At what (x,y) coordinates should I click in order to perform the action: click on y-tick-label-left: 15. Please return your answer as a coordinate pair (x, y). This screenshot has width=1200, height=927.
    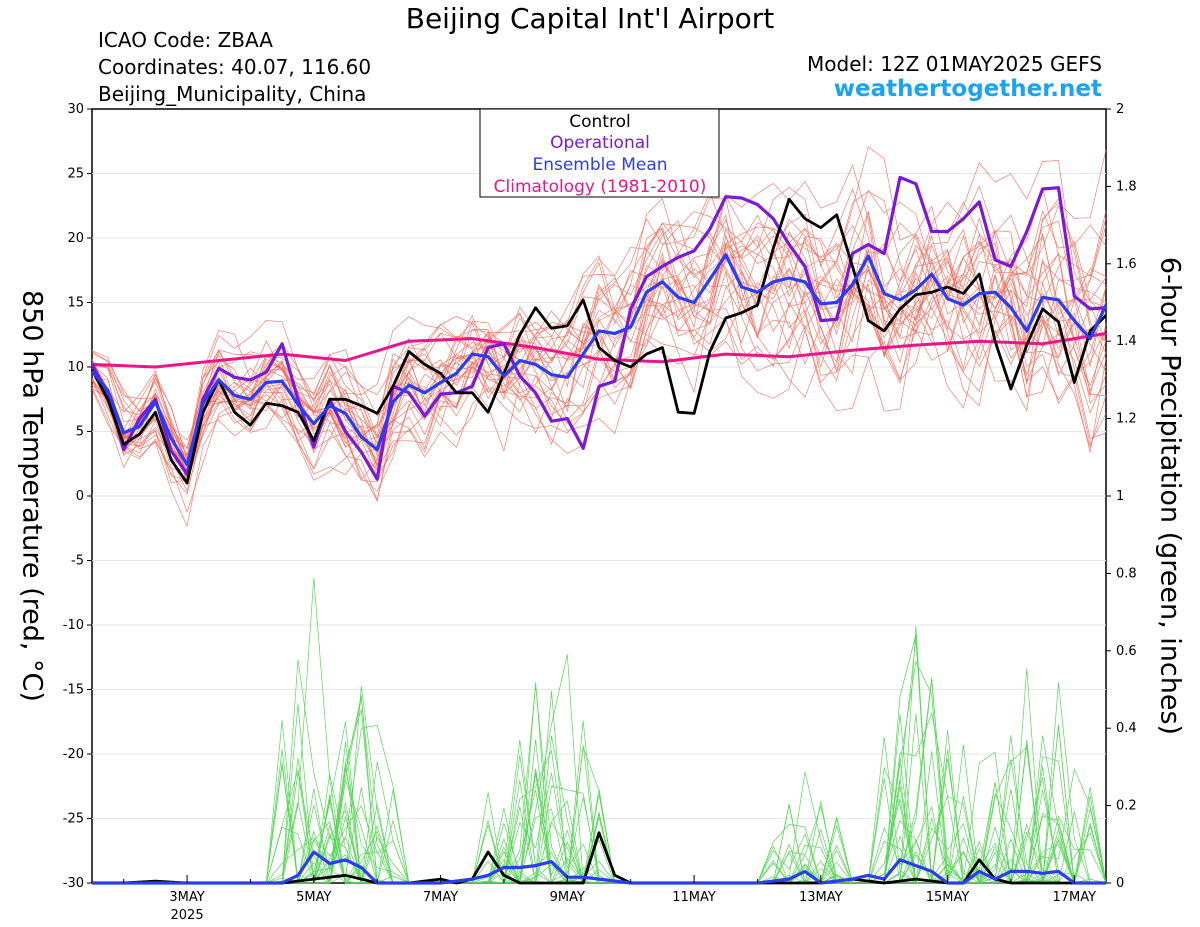
    Looking at the image, I should click on (75, 303).